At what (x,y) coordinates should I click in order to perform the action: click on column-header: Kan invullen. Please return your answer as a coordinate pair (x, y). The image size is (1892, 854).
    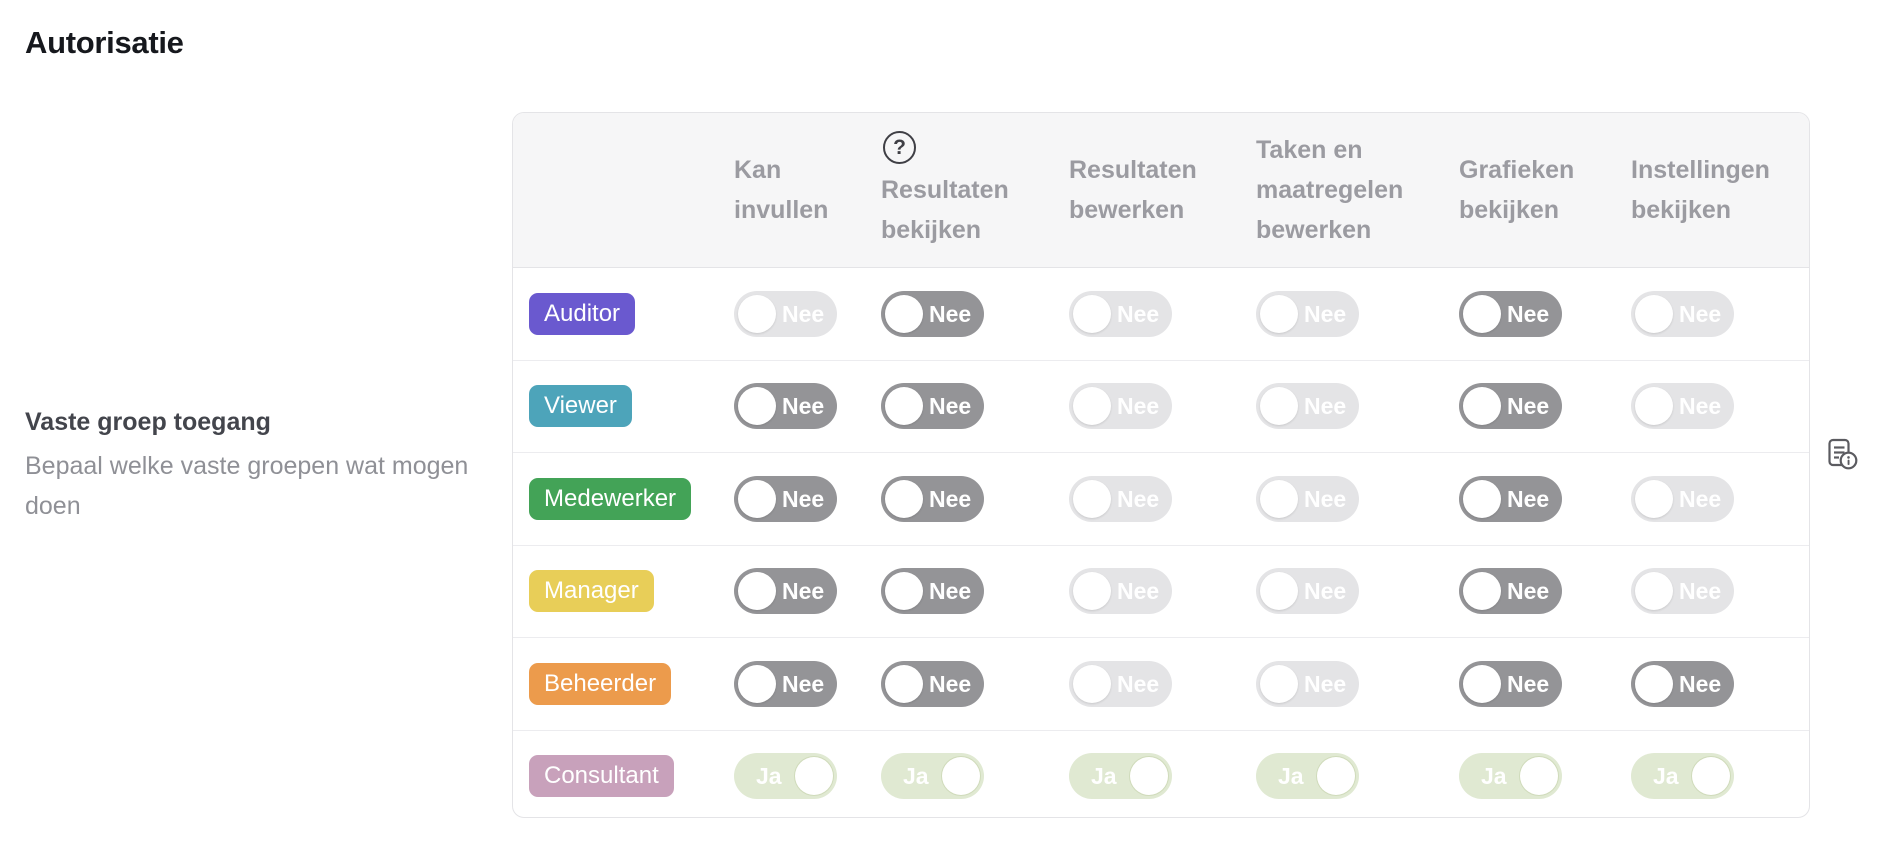
    Looking at the image, I should click on (807, 190).